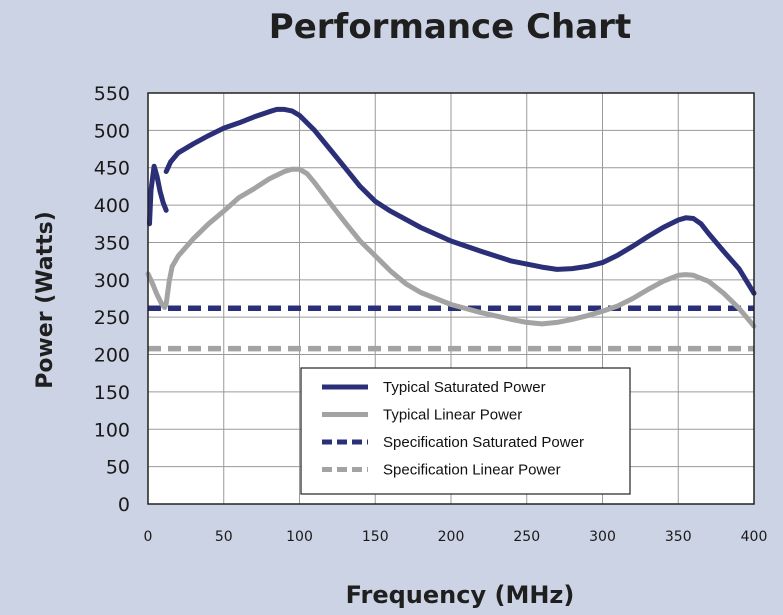 The height and width of the screenshot is (615, 783). Describe the element at coordinates (112, 299) in the screenshot. I see `y-axis-ticks: 0 50 100 150 200 250 300 350 400 450 500 550` at that location.